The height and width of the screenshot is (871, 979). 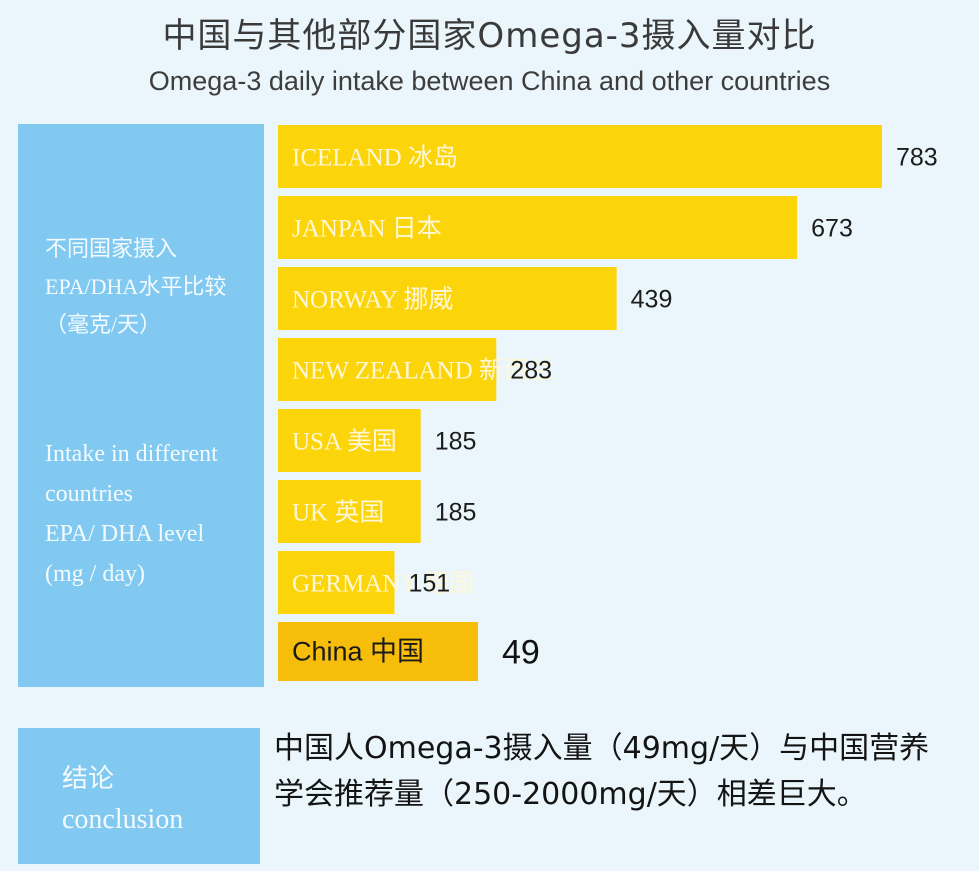 What do you see at coordinates (423, 371) in the screenshot?
I see `bar-label-3: NEW ZEALAND 新西兰` at bounding box center [423, 371].